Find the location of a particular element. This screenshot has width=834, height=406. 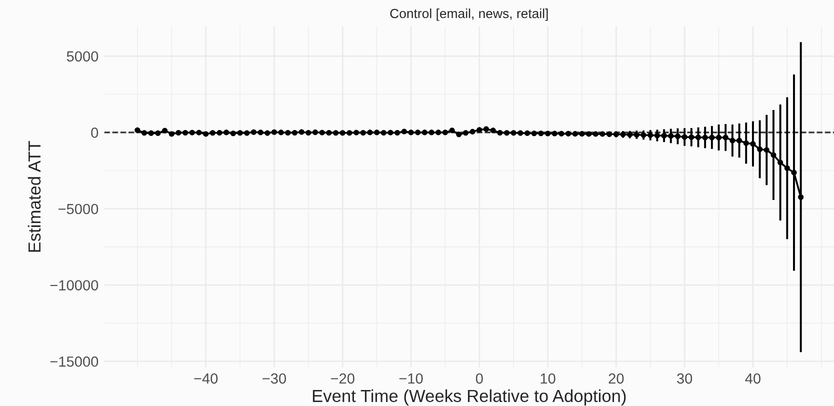

x-axis-title: Event Time (Weeks Relative to Adoption) is located at coordinates (469, 397).